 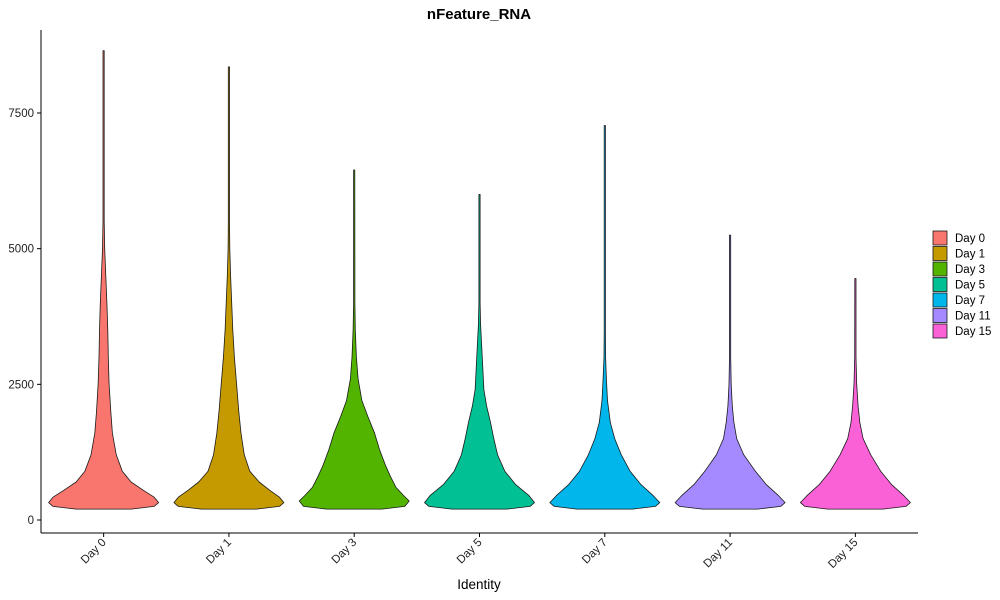 What do you see at coordinates (479, 14) in the screenshot?
I see `chart-title: nFeature_RNA` at bounding box center [479, 14].